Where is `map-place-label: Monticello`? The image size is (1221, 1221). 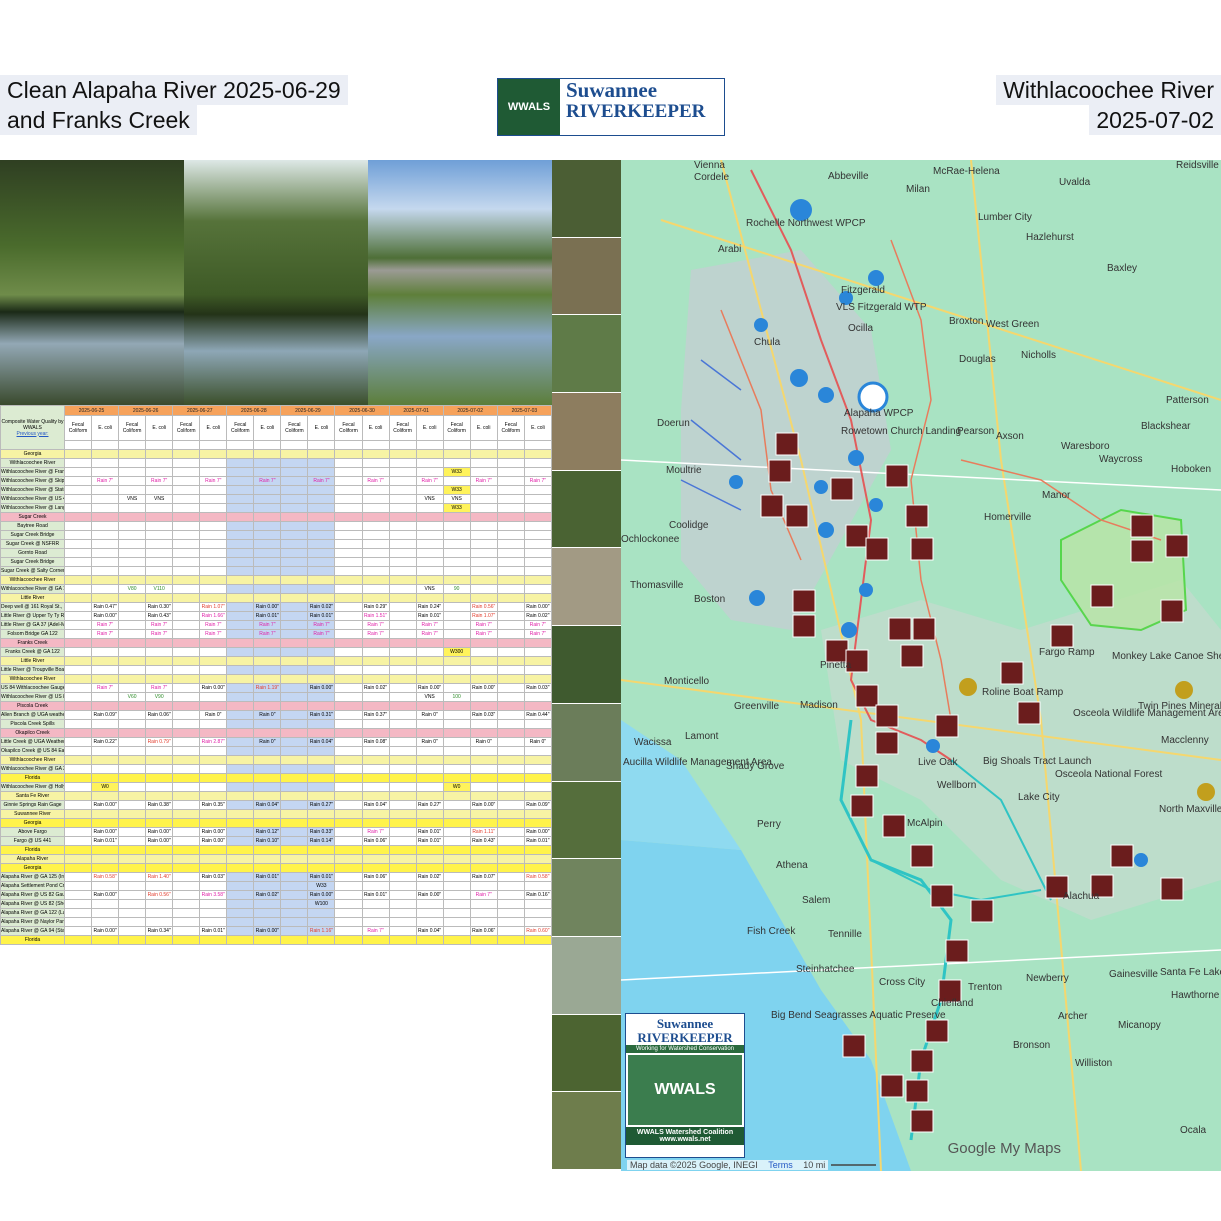
map-place-label: Monticello is located at coordinates (687, 681).